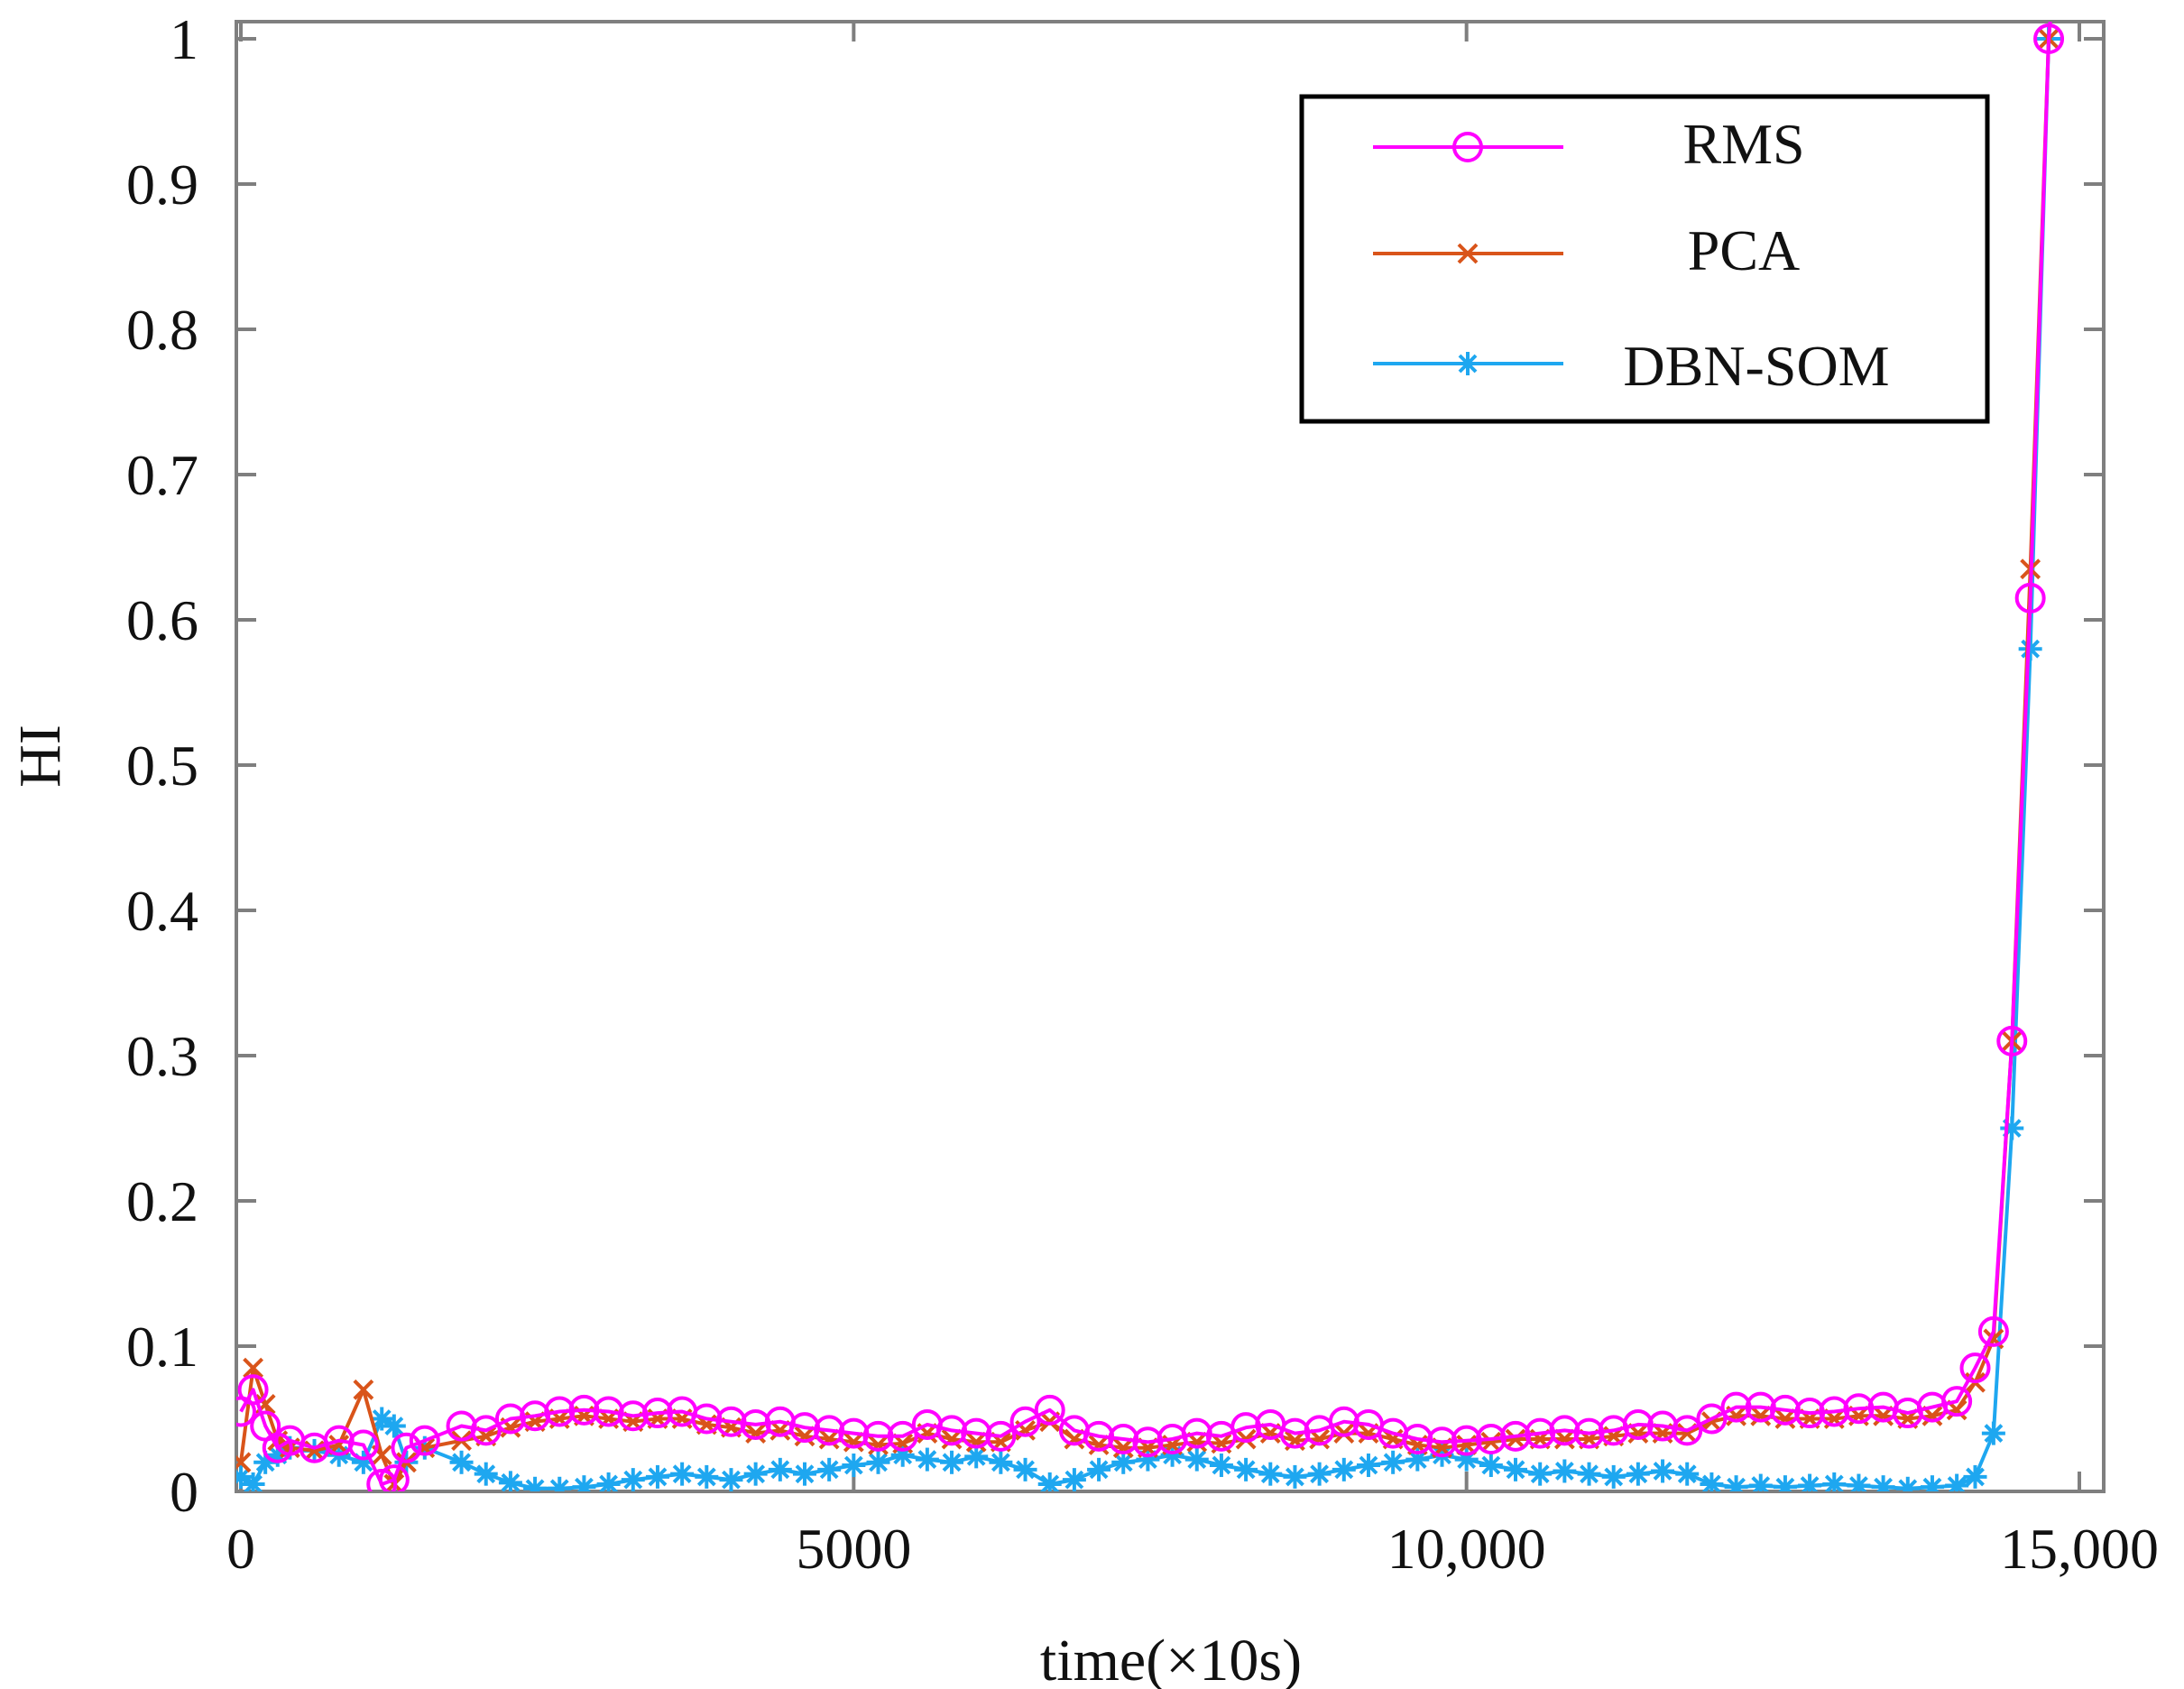 This screenshot has height=1689, width=2184. I want to click on legend-marker-pca-b, so click(1468, 254).